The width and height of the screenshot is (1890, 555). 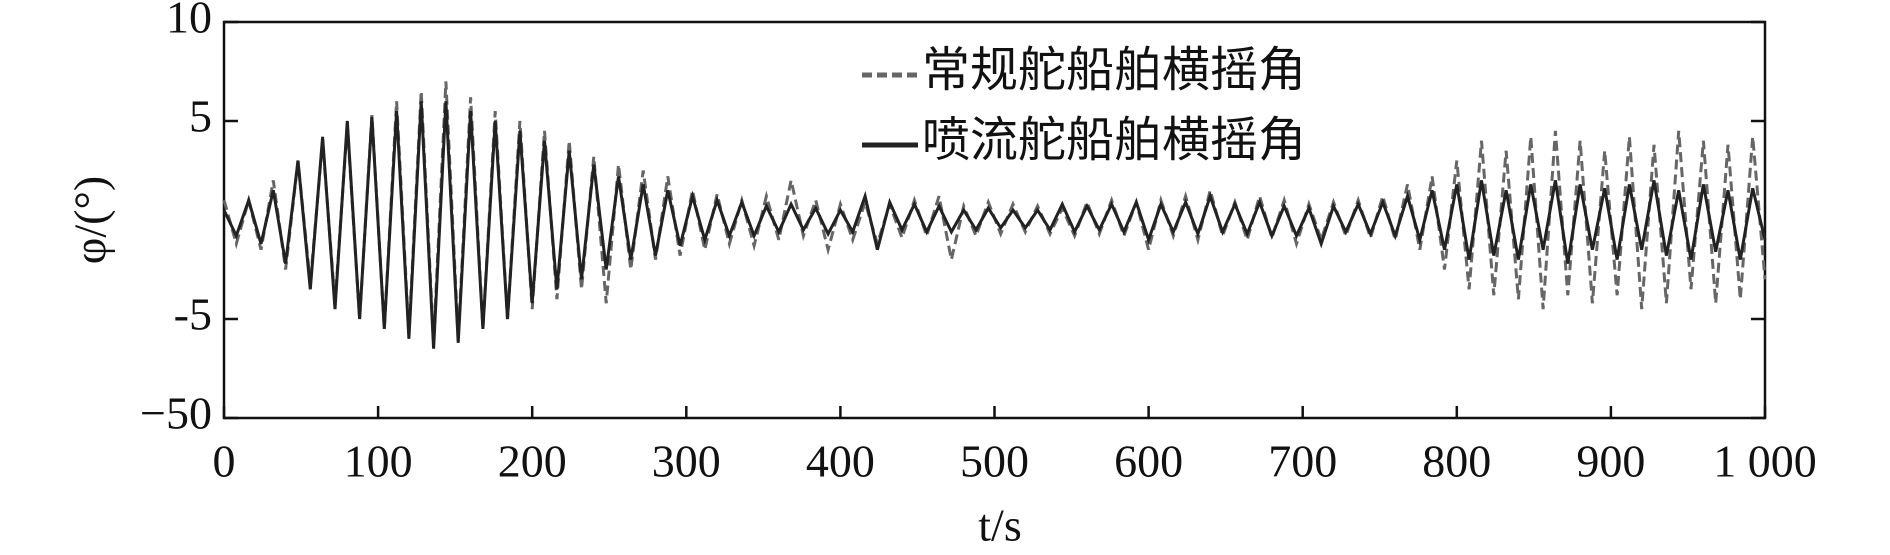 I want to click on legend-label: 常规舵船舶横摇角, so click(x=1114, y=70).